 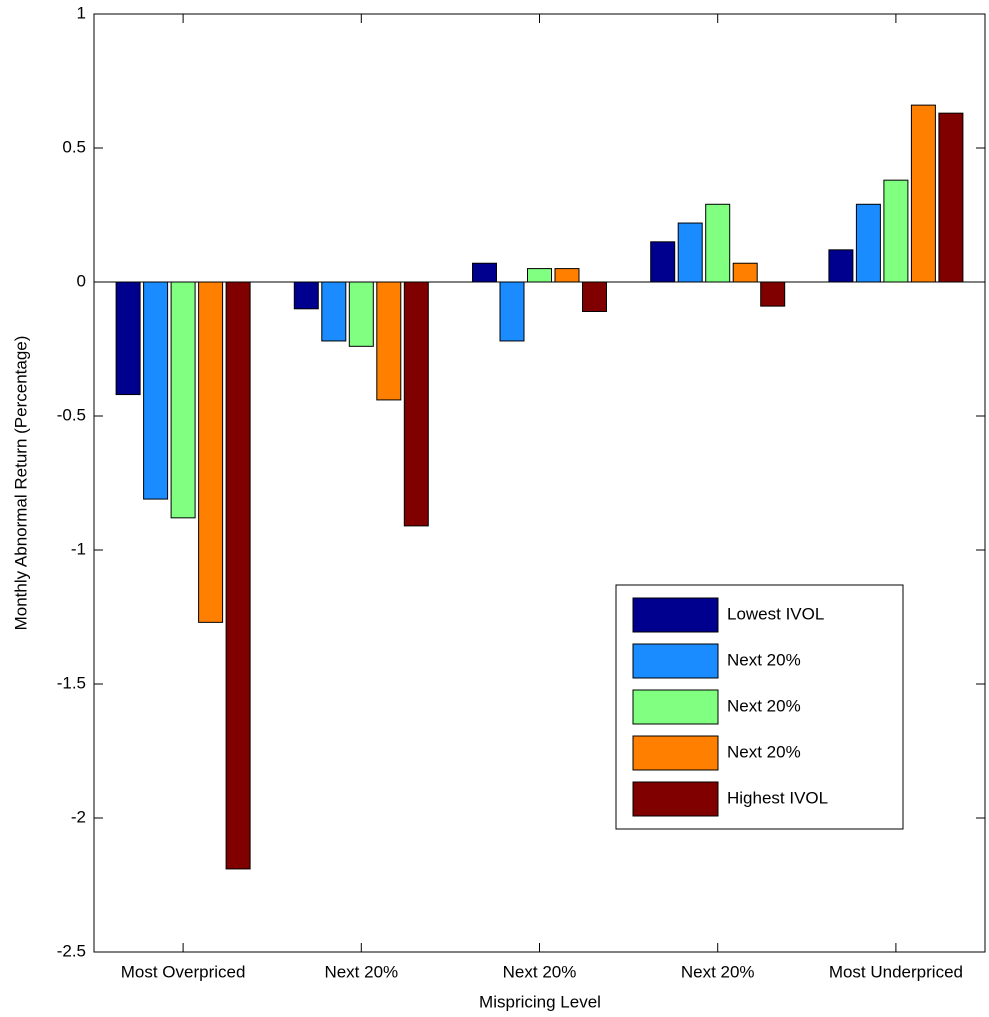 What do you see at coordinates (775, 613) in the screenshot?
I see `legend-label: Lowest IVOL` at bounding box center [775, 613].